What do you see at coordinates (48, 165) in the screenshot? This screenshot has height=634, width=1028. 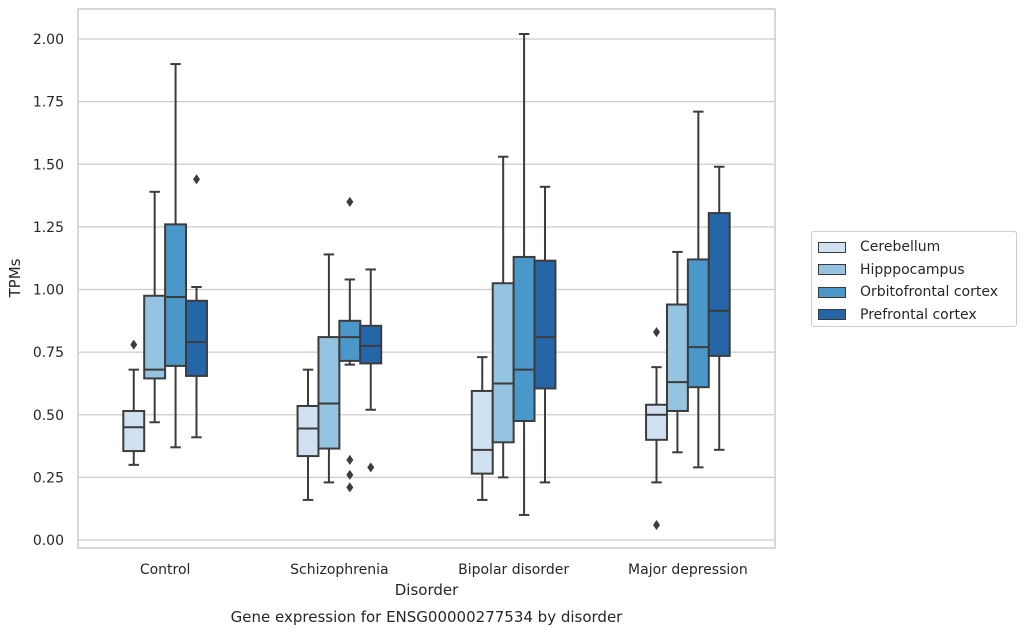 I see `y-tick-label: 1.50` at bounding box center [48, 165].